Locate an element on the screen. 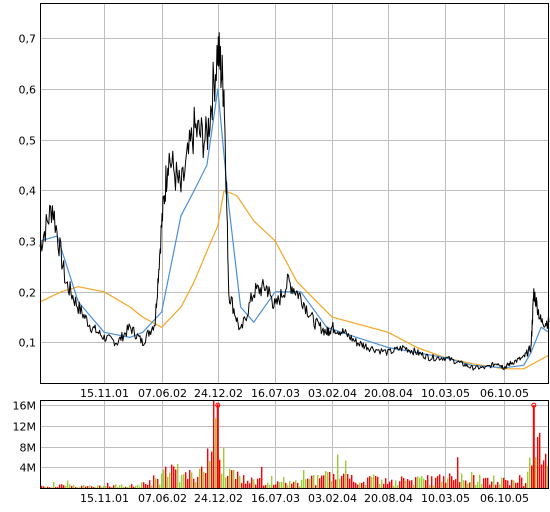  x-tick-label: 16.07.03 is located at coordinates (275, 393).